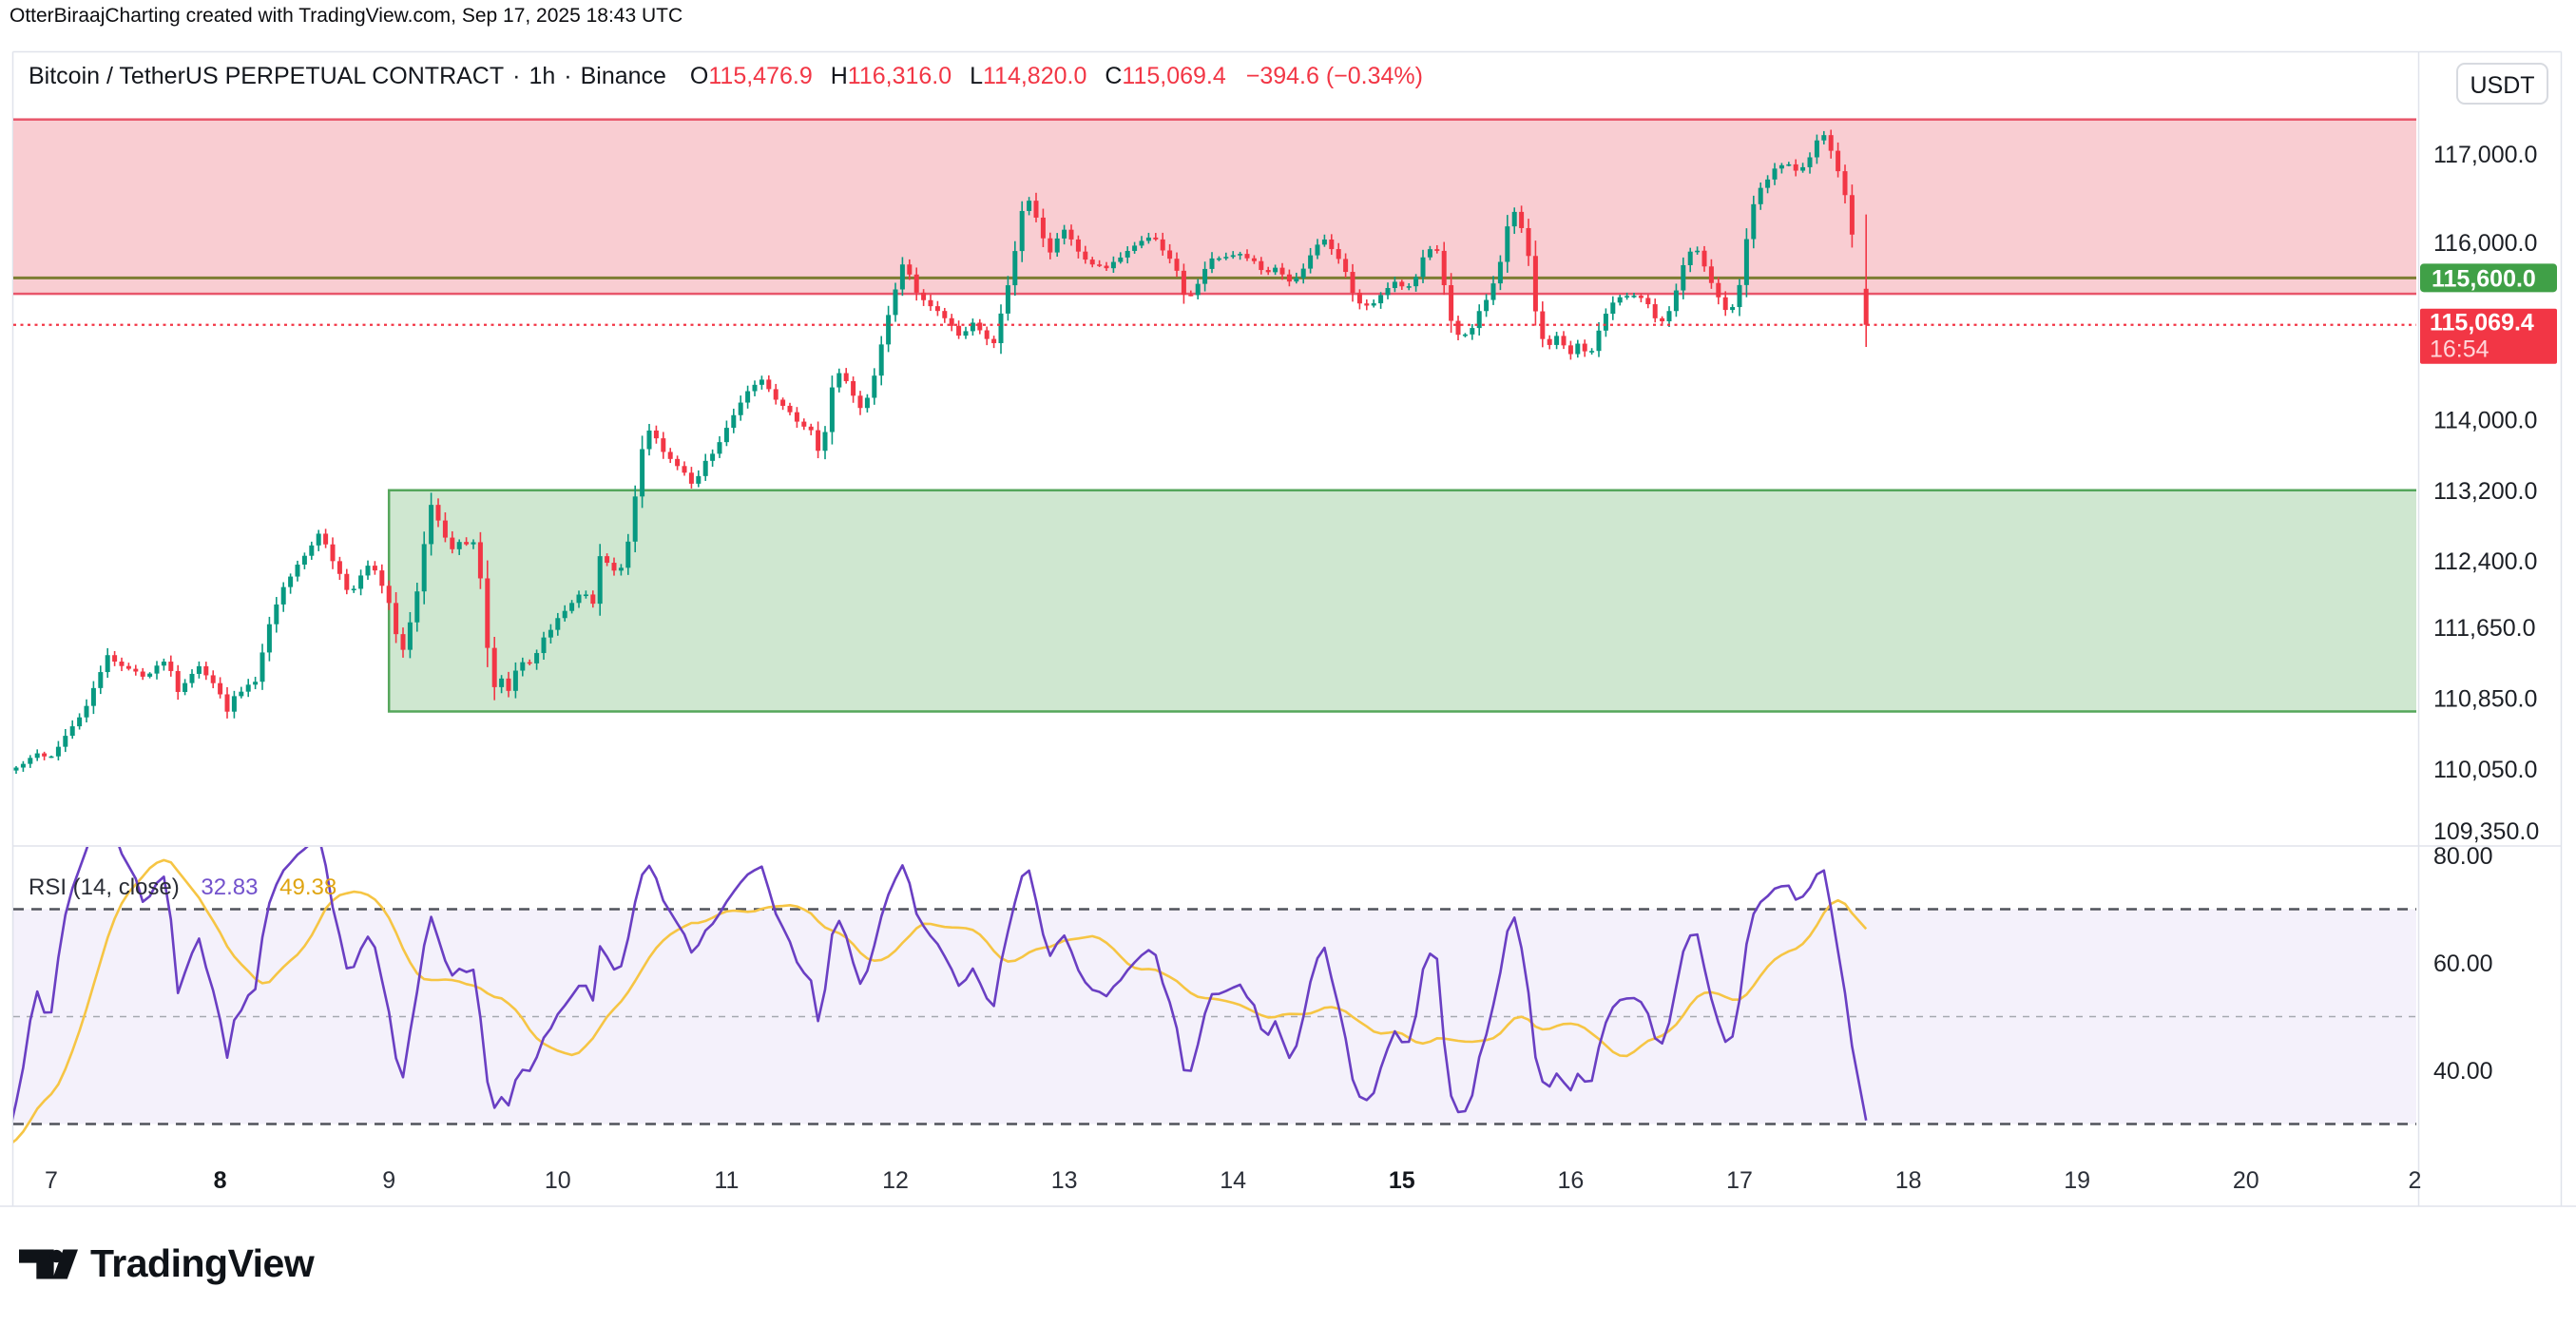  What do you see at coordinates (2459, 350) in the screenshot?
I see `bar-countdown-text: 16:54` at bounding box center [2459, 350].